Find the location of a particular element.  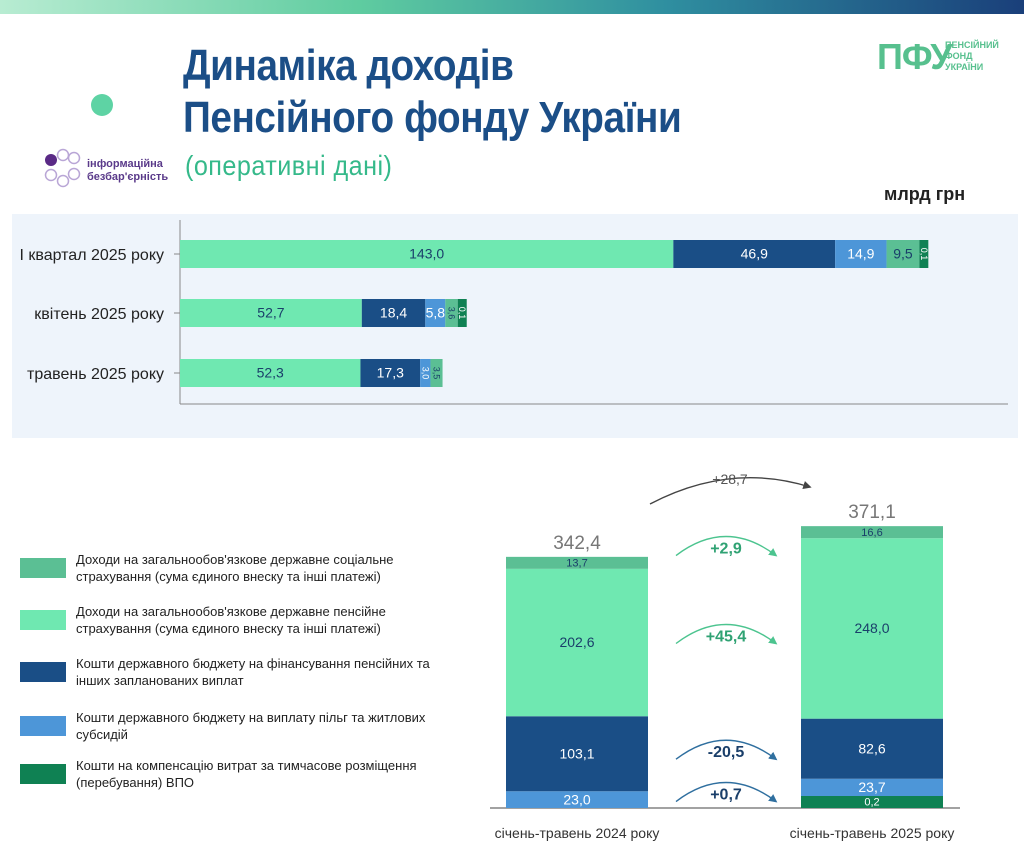

pfu-line-2: ФОНД is located at coordinates (959, 56).